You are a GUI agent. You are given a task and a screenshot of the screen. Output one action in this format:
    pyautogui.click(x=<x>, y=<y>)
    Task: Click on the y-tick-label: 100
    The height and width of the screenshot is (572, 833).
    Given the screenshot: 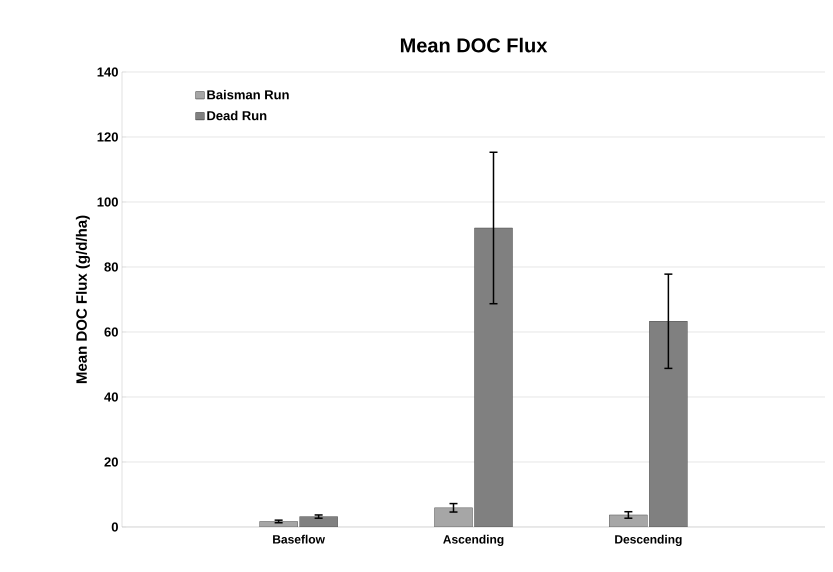 What is the action you would take?
    pyautogui.click(x=108, y=202)
    